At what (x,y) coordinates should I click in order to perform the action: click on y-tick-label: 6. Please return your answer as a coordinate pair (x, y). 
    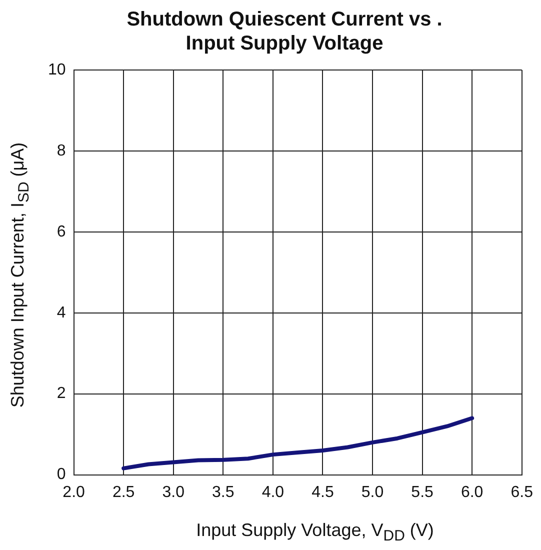
    Looking at the image, I should click on (61, 231).